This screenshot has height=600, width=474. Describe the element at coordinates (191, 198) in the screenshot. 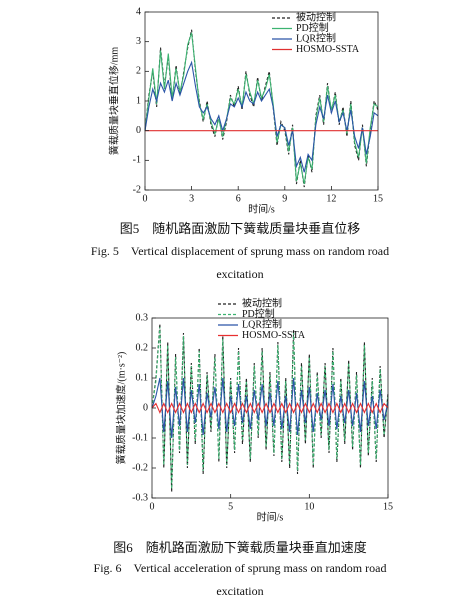

I see `x-tick-label: 3` at that location.